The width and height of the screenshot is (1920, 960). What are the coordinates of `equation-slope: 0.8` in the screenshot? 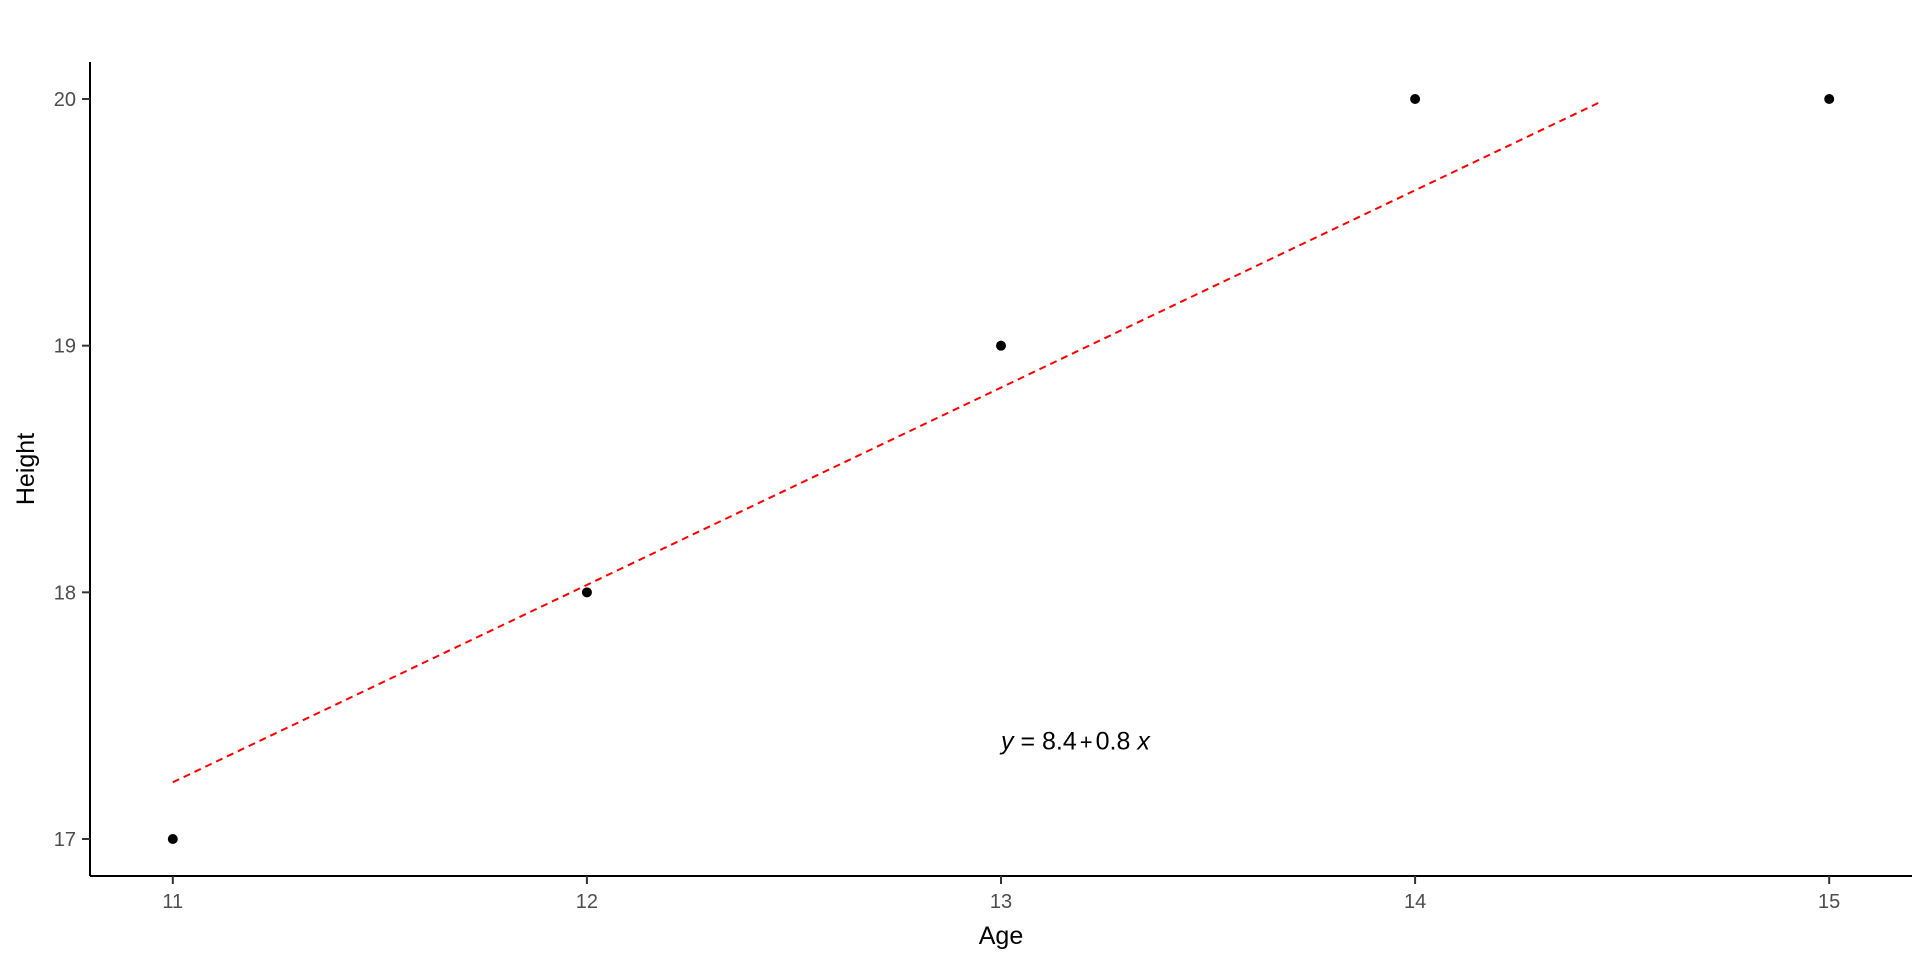 It's located at (1113, 741).